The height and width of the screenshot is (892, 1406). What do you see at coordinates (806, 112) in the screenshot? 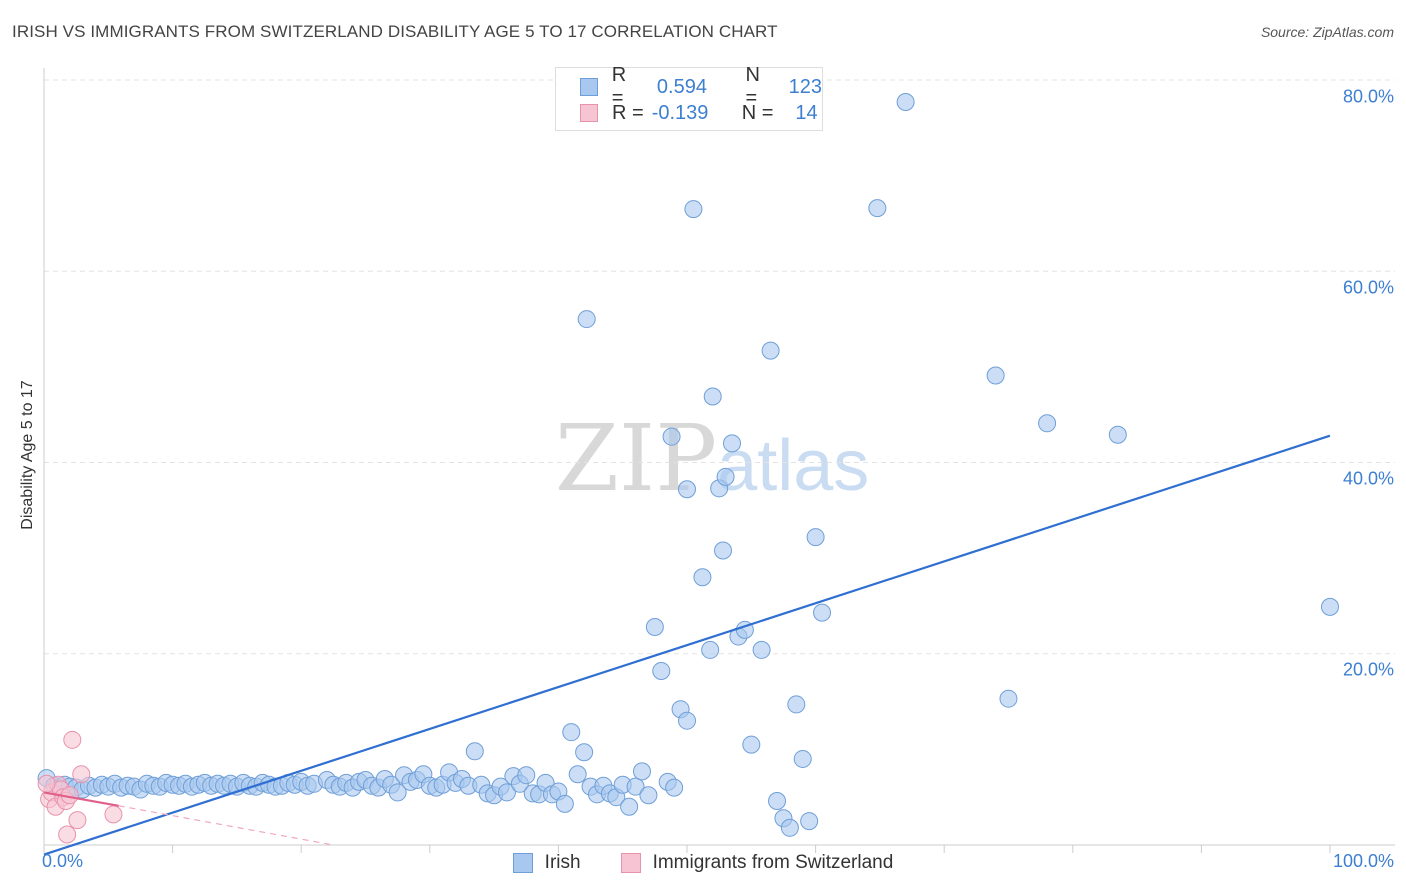
I see `n-value: 14` at bounding box center [806, 112].